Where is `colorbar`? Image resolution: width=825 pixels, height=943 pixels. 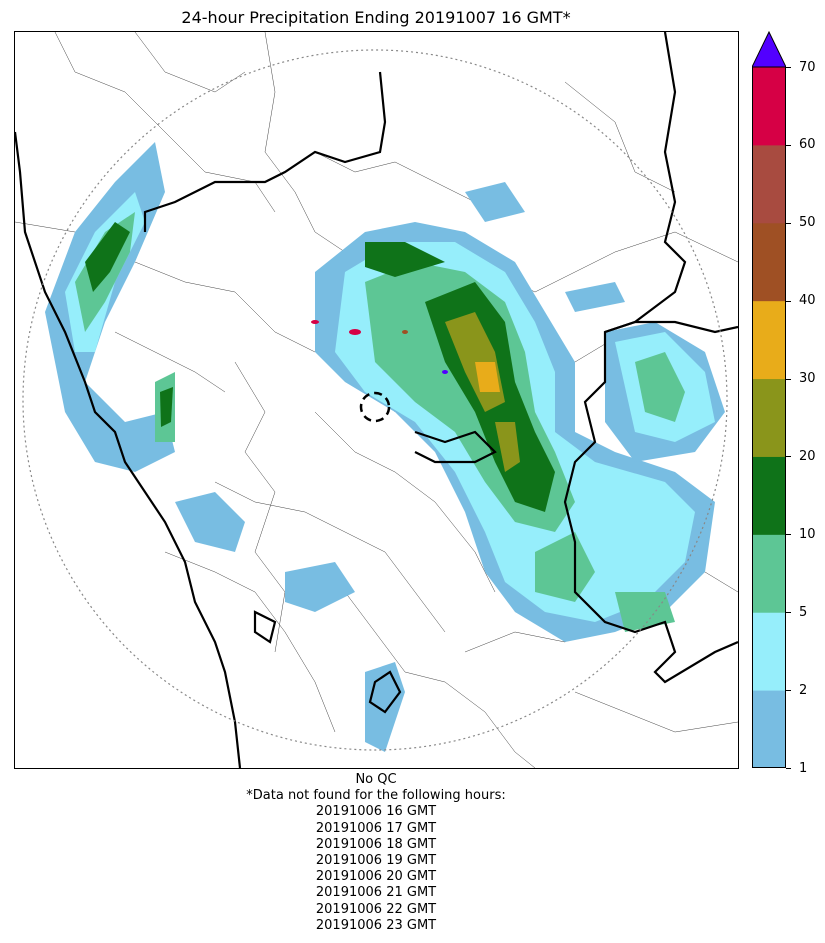 colorbar is located at coordinates (769, 399).